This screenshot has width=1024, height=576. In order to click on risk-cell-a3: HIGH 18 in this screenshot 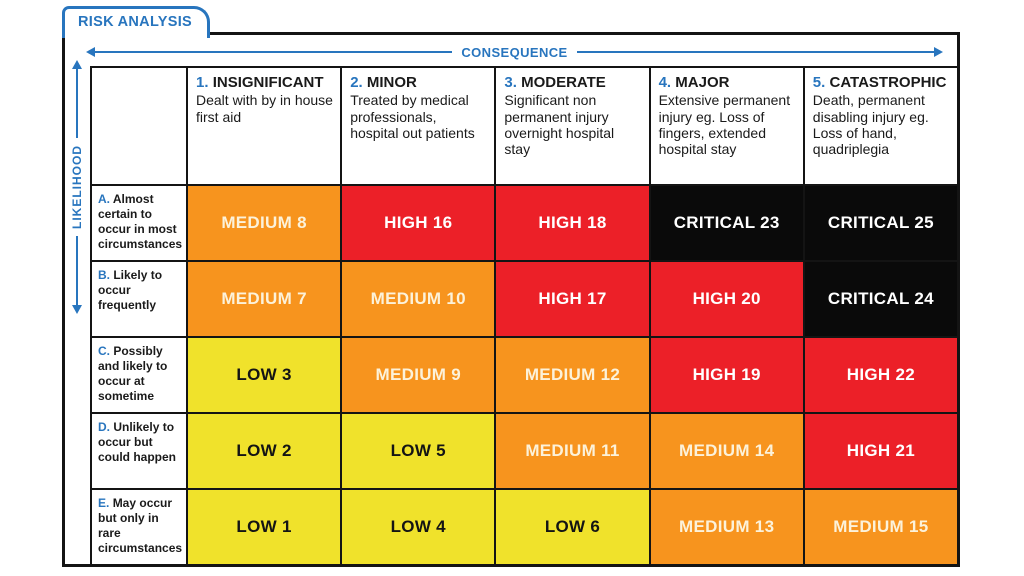, I will do `click(572, 223)`.